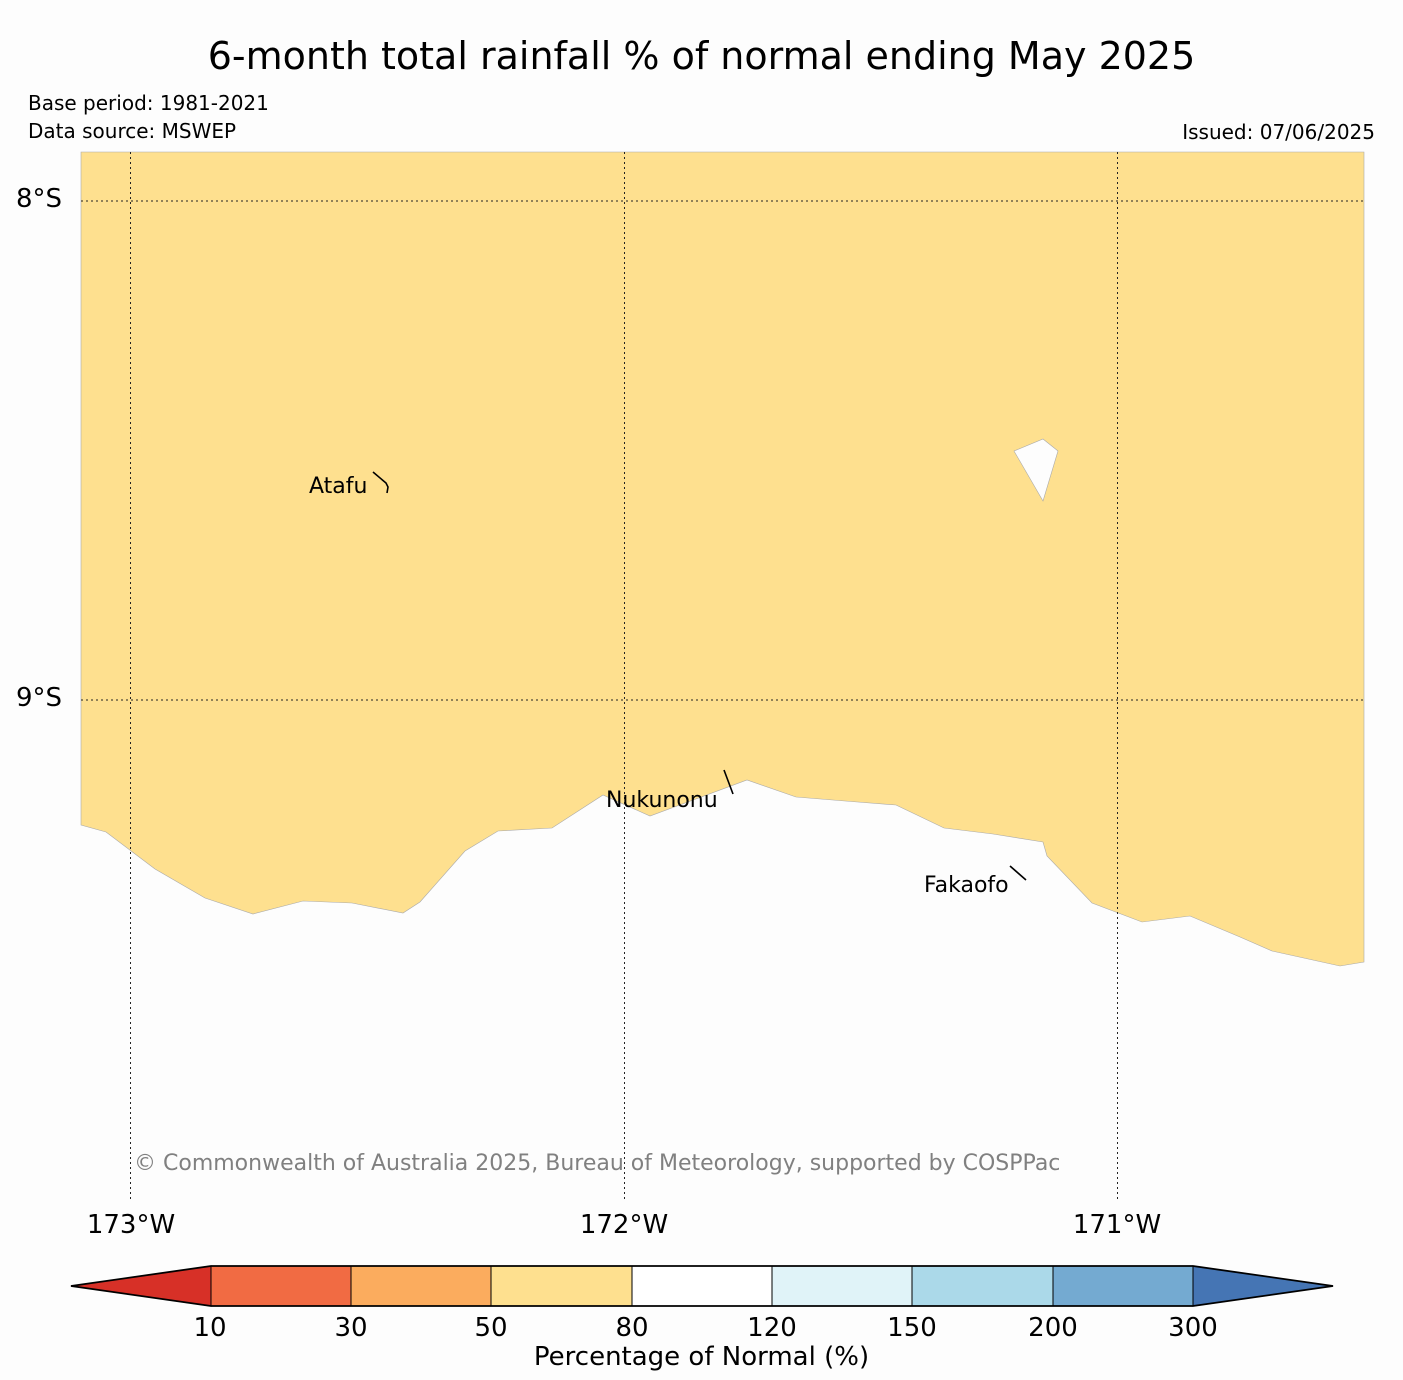  Describe the element at coordinates (632, 1328) in the screenshot. I see `colorbar-tick-80: 80` at that location.